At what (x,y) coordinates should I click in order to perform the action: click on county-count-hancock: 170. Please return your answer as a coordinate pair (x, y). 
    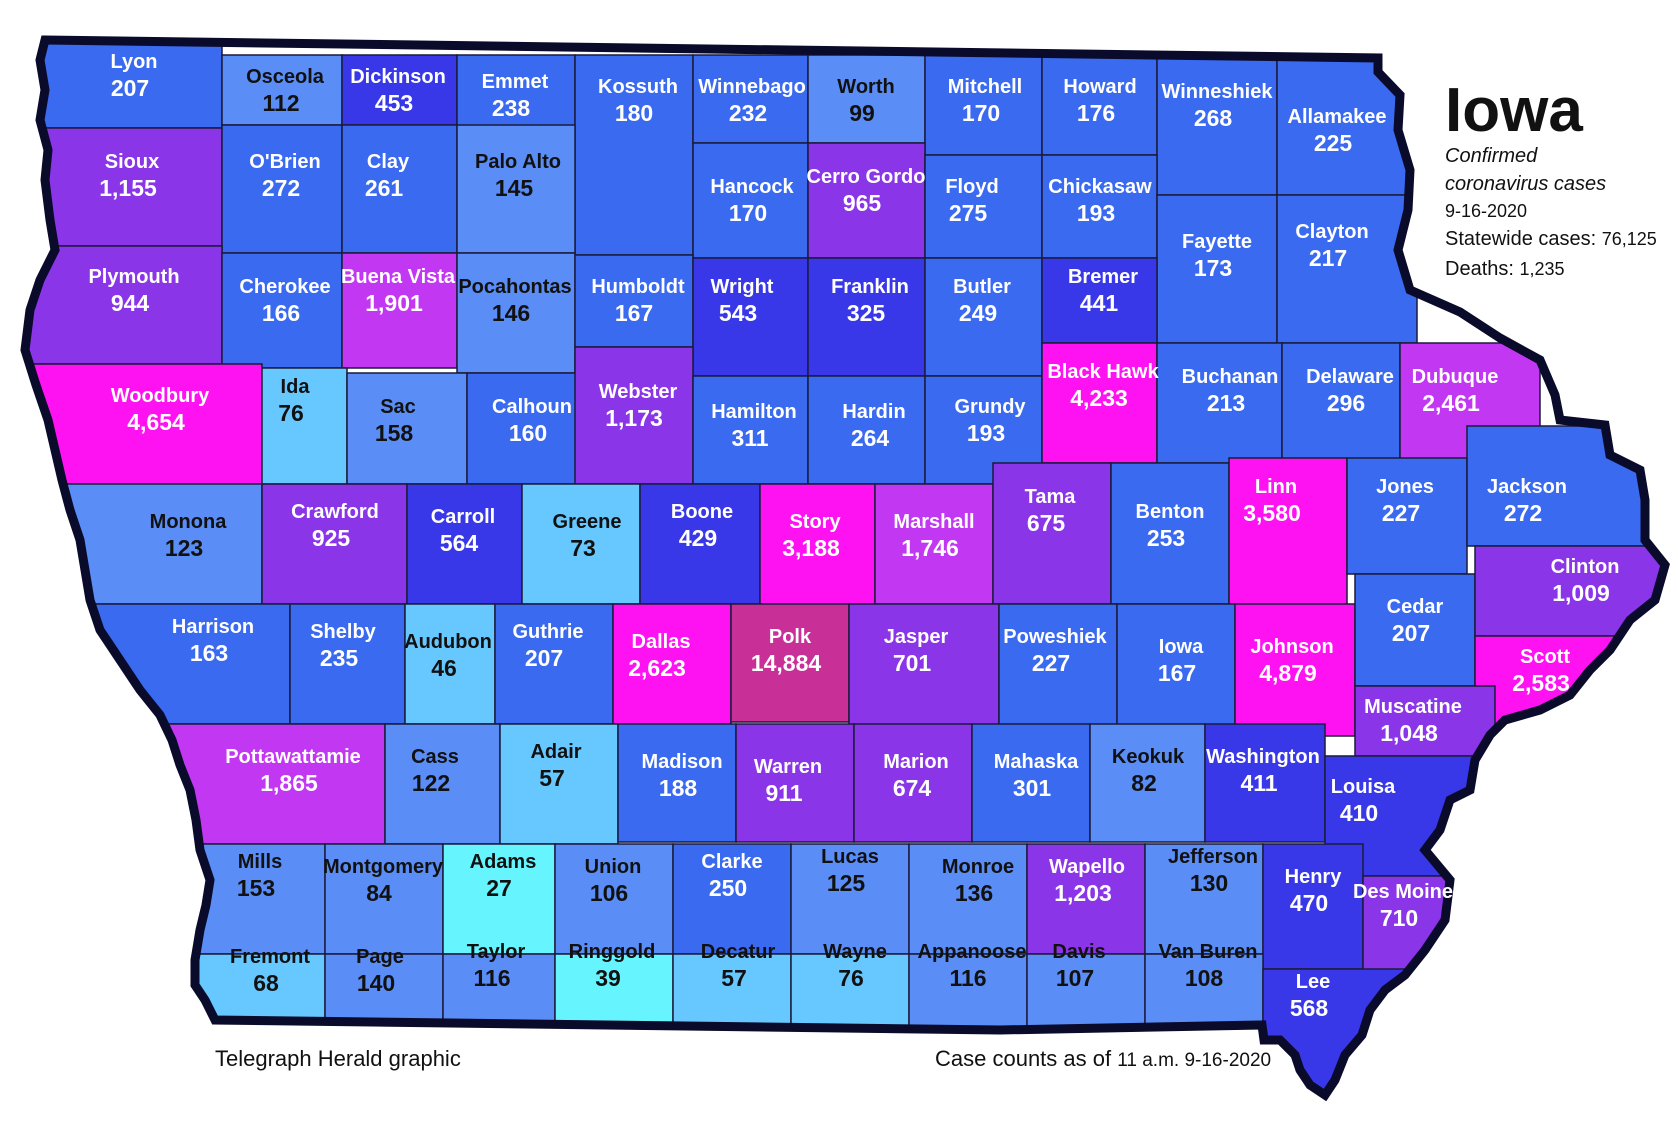
    Looking at the image, I should click on (748, 213).